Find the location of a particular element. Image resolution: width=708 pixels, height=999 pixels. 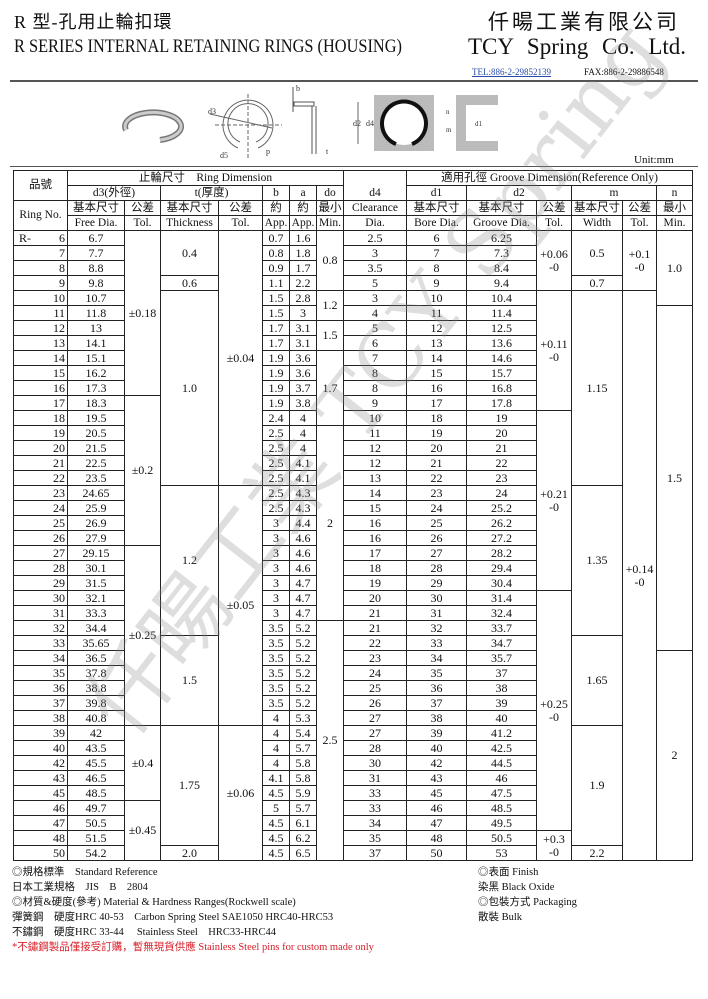

n-cell: 2 is located at coordinates (674, 755).